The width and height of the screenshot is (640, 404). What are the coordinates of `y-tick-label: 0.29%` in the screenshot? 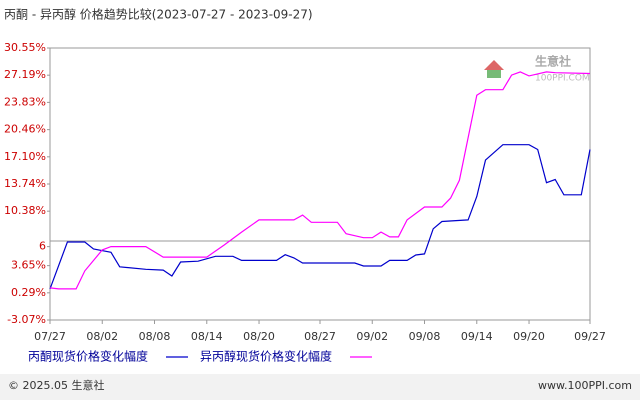 It's located at (28, 292).